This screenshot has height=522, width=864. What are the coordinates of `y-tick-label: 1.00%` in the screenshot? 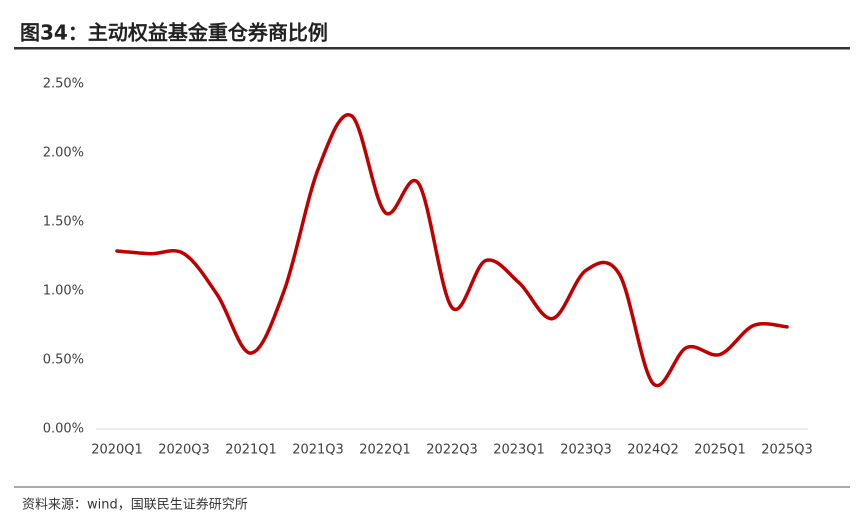 It's located at (63, 291).